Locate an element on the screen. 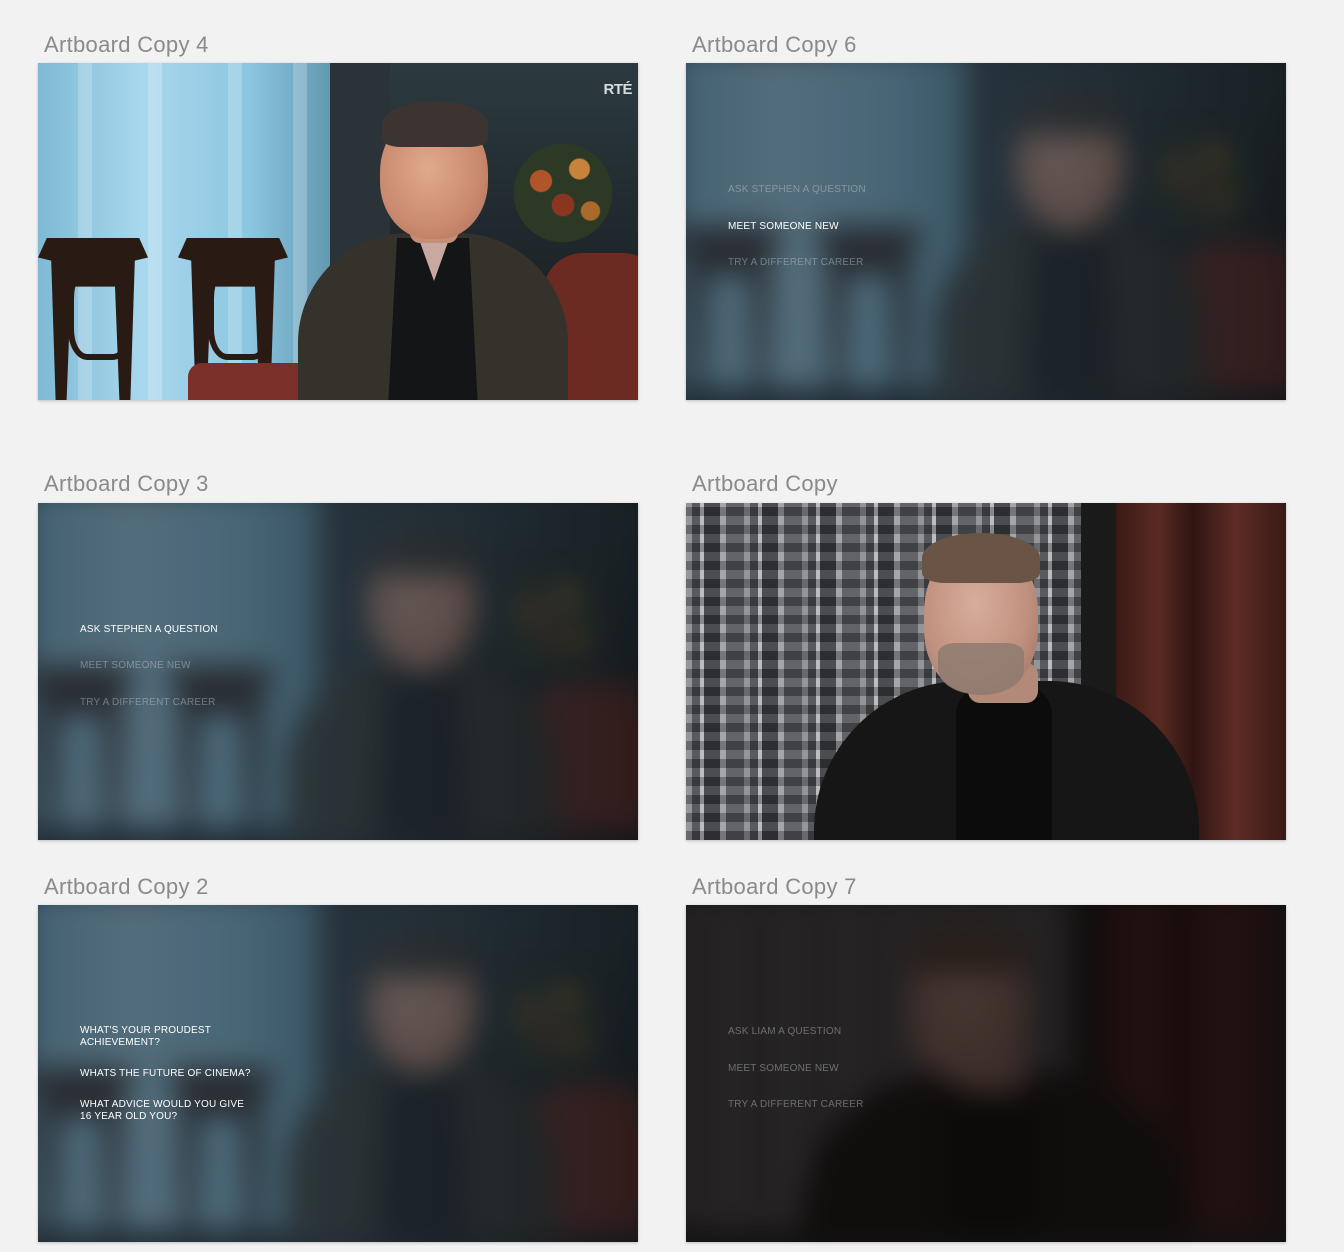 This screenshot has width=1344, height=1252. artboard-copy is located at coordinates (986, 671).